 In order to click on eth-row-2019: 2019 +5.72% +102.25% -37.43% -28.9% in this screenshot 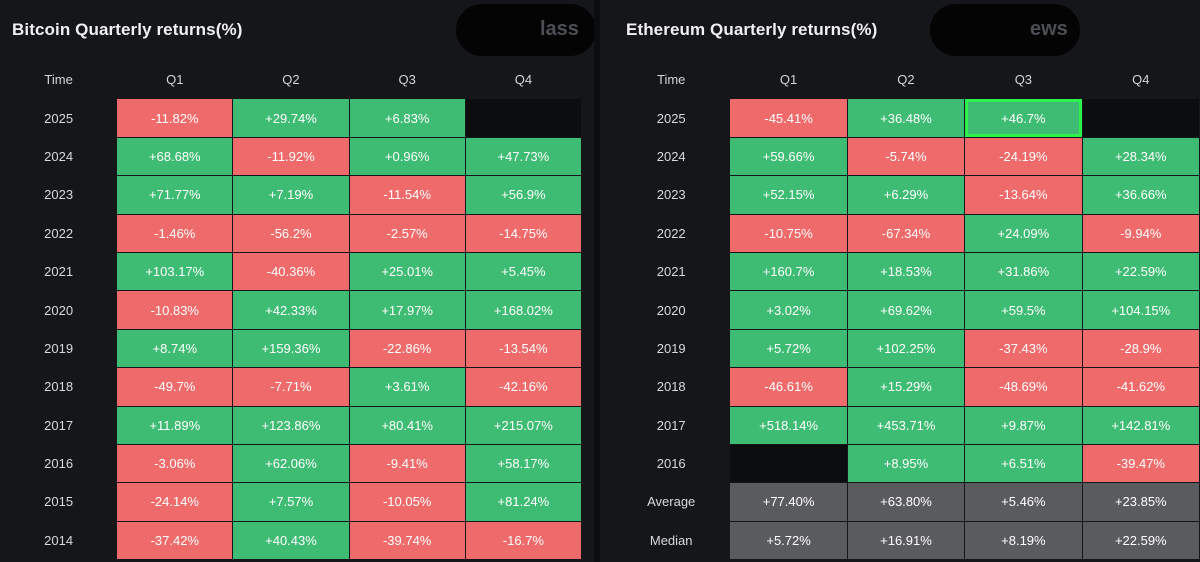, I will do `click(905, 348)`.